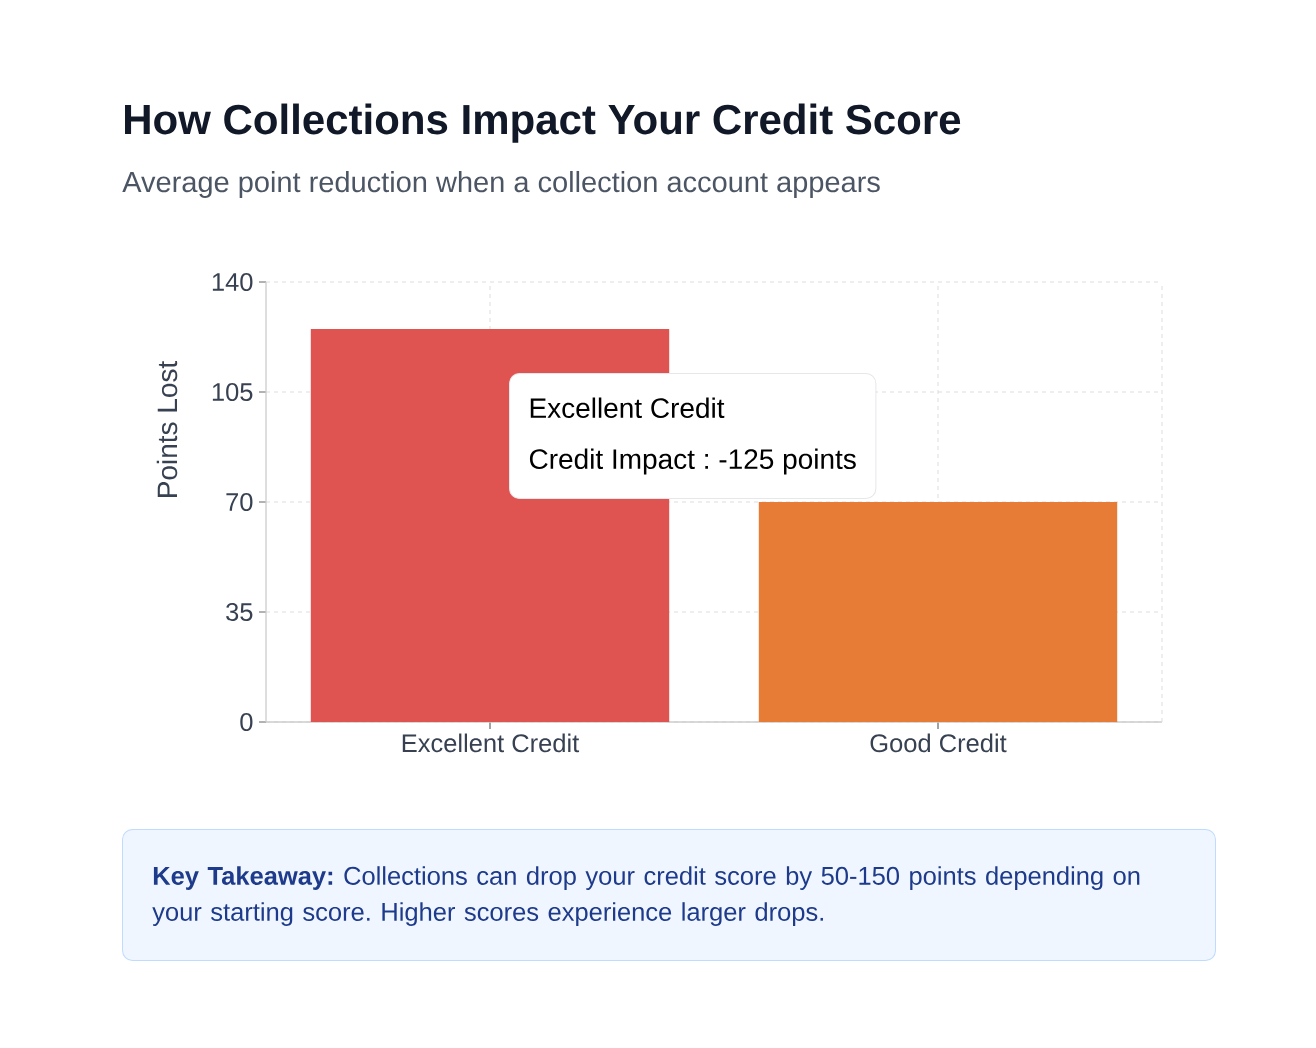 The height and width of the screenshot is (1048, 1316). Describe the element at coordinates (232, 392) in the screenshot. I see `y-tick-label: 105` at that location.